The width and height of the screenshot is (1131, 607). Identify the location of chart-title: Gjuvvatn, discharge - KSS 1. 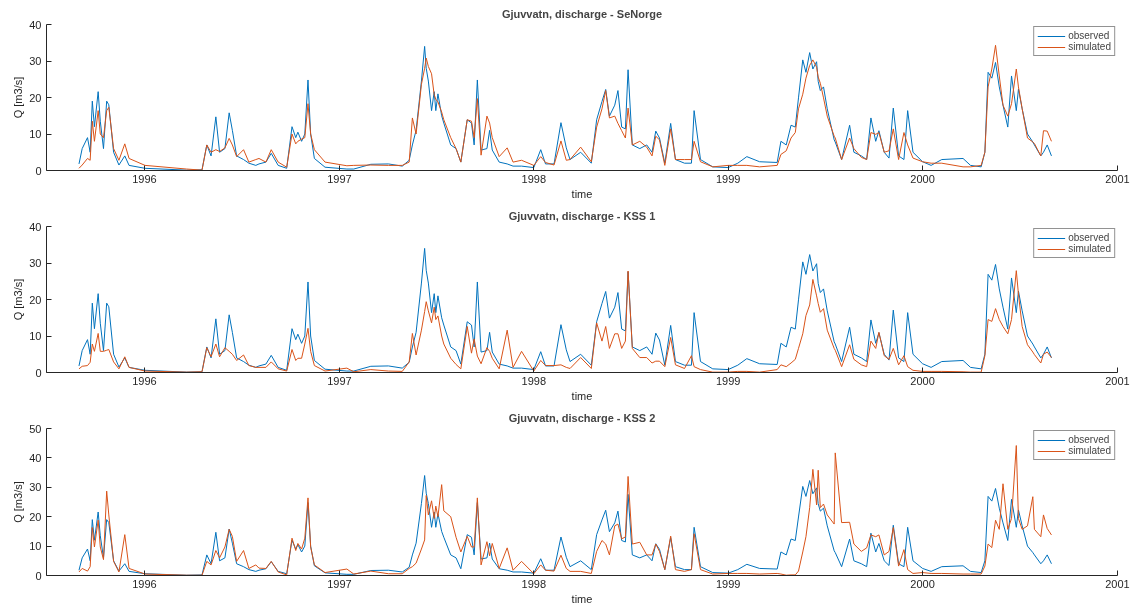
(582, 215).